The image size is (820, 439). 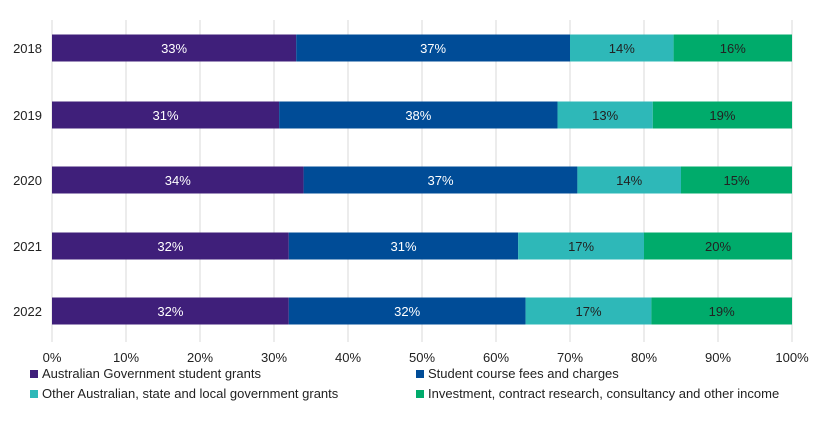 What do you see at coordinates (570, 357) in the screenshot?
I see `x-tick-label: 70%` at bounding box center [570, 357].